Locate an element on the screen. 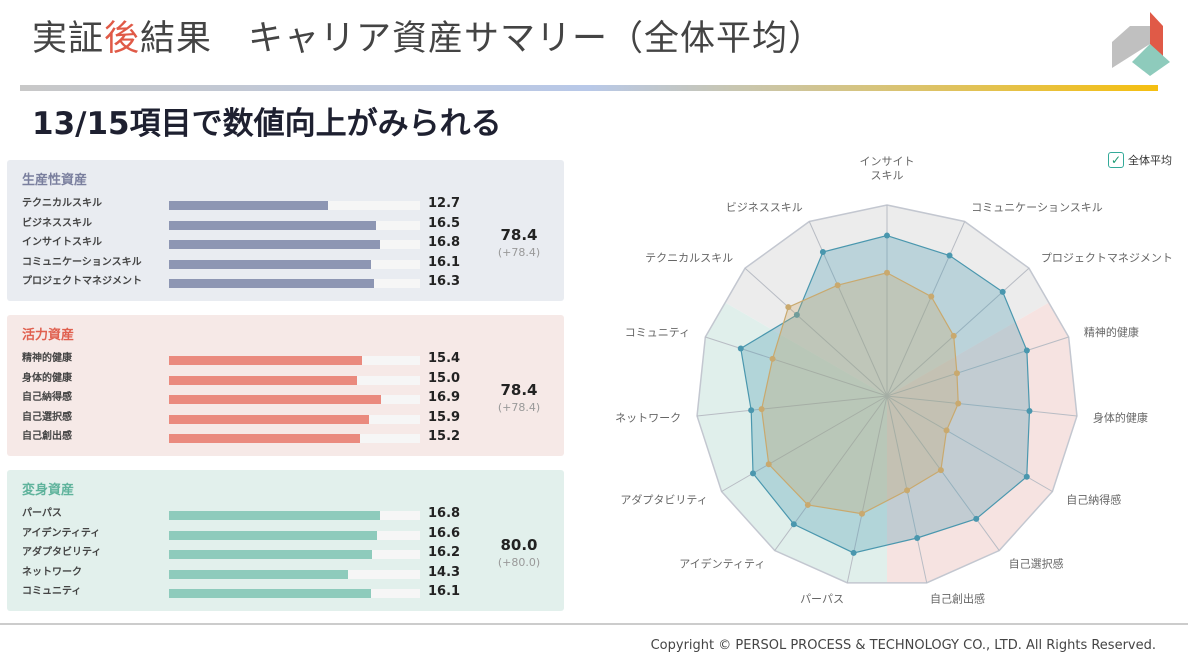  legend-label: 全体平均 is located at coordinates (1150, 160).